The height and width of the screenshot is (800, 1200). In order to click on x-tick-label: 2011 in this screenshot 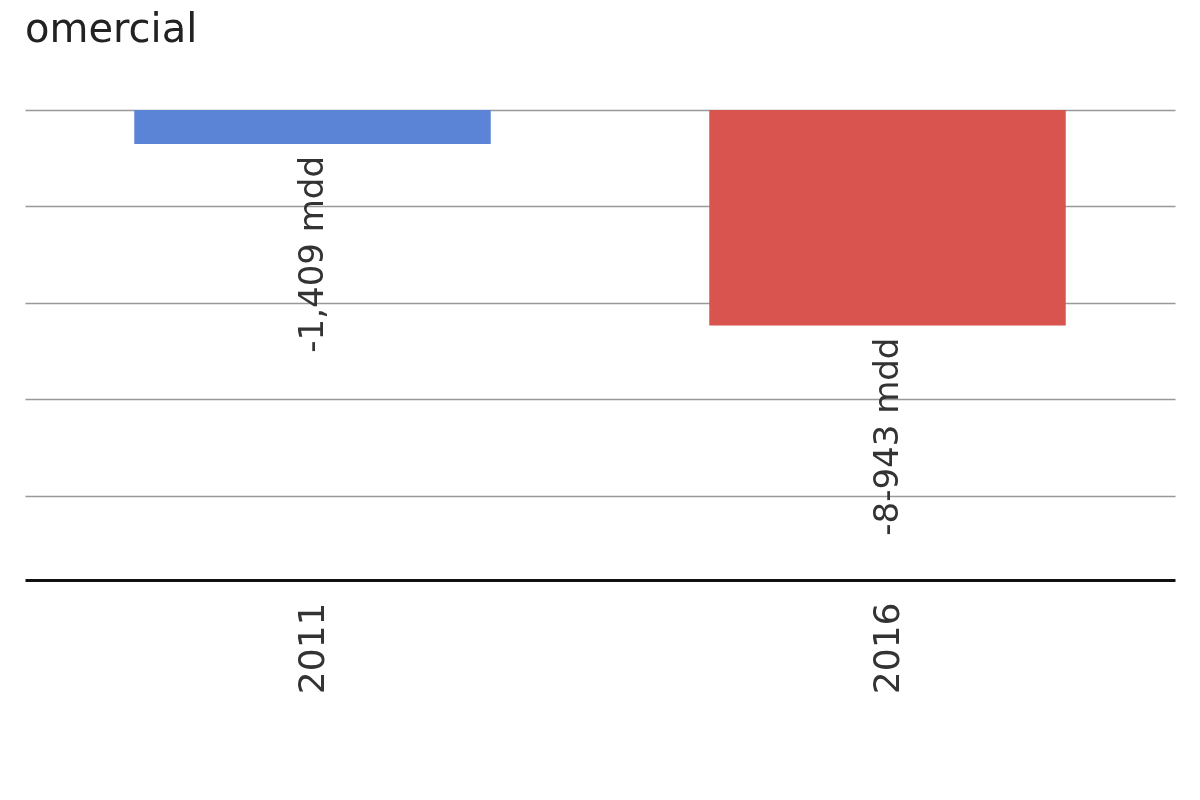, I will do `click(311, 648)`.